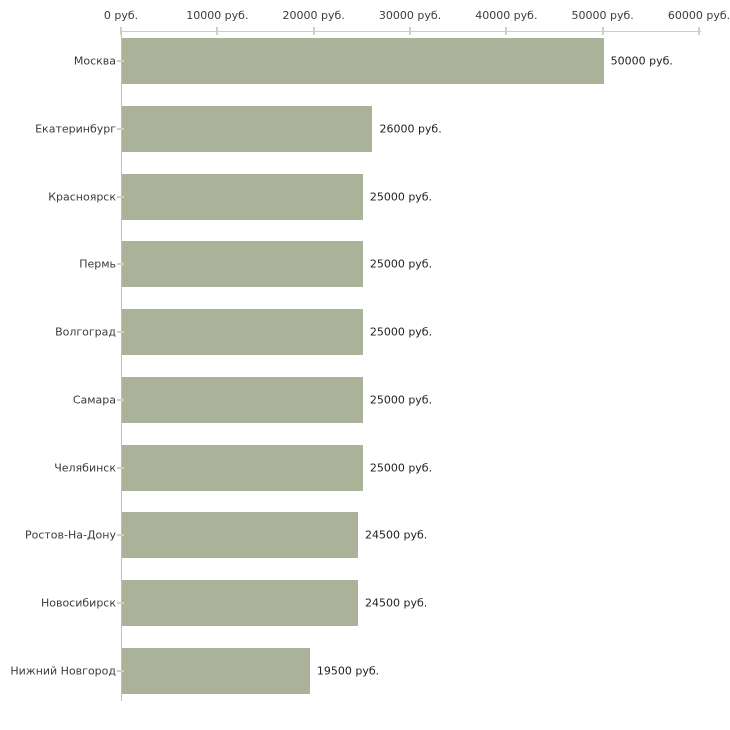  Describe the element at coordinates (94, 400) in the screenshot. I see `category-label: Самара` at that location.